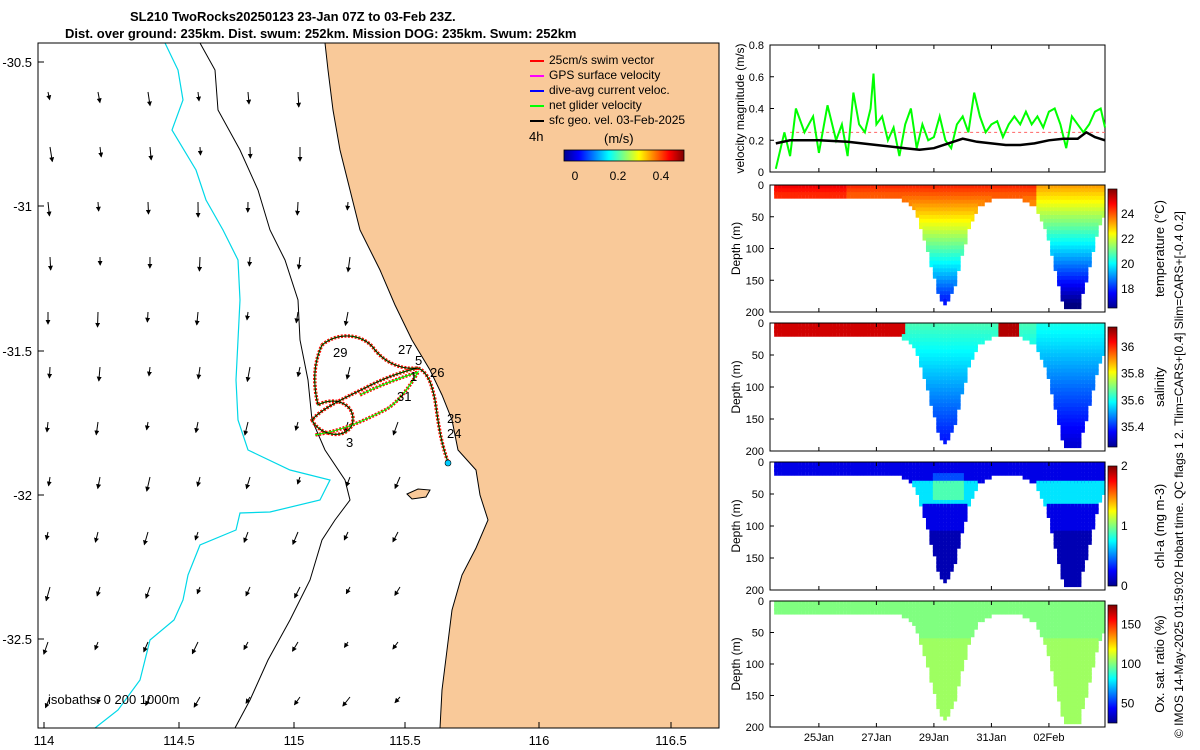 Image resolution: width=1200 pixels, height=750 pixels. Describe the element at coordinates (575, 176) in the screenshot. I see `colorbar-tick-label: 0` at that location.